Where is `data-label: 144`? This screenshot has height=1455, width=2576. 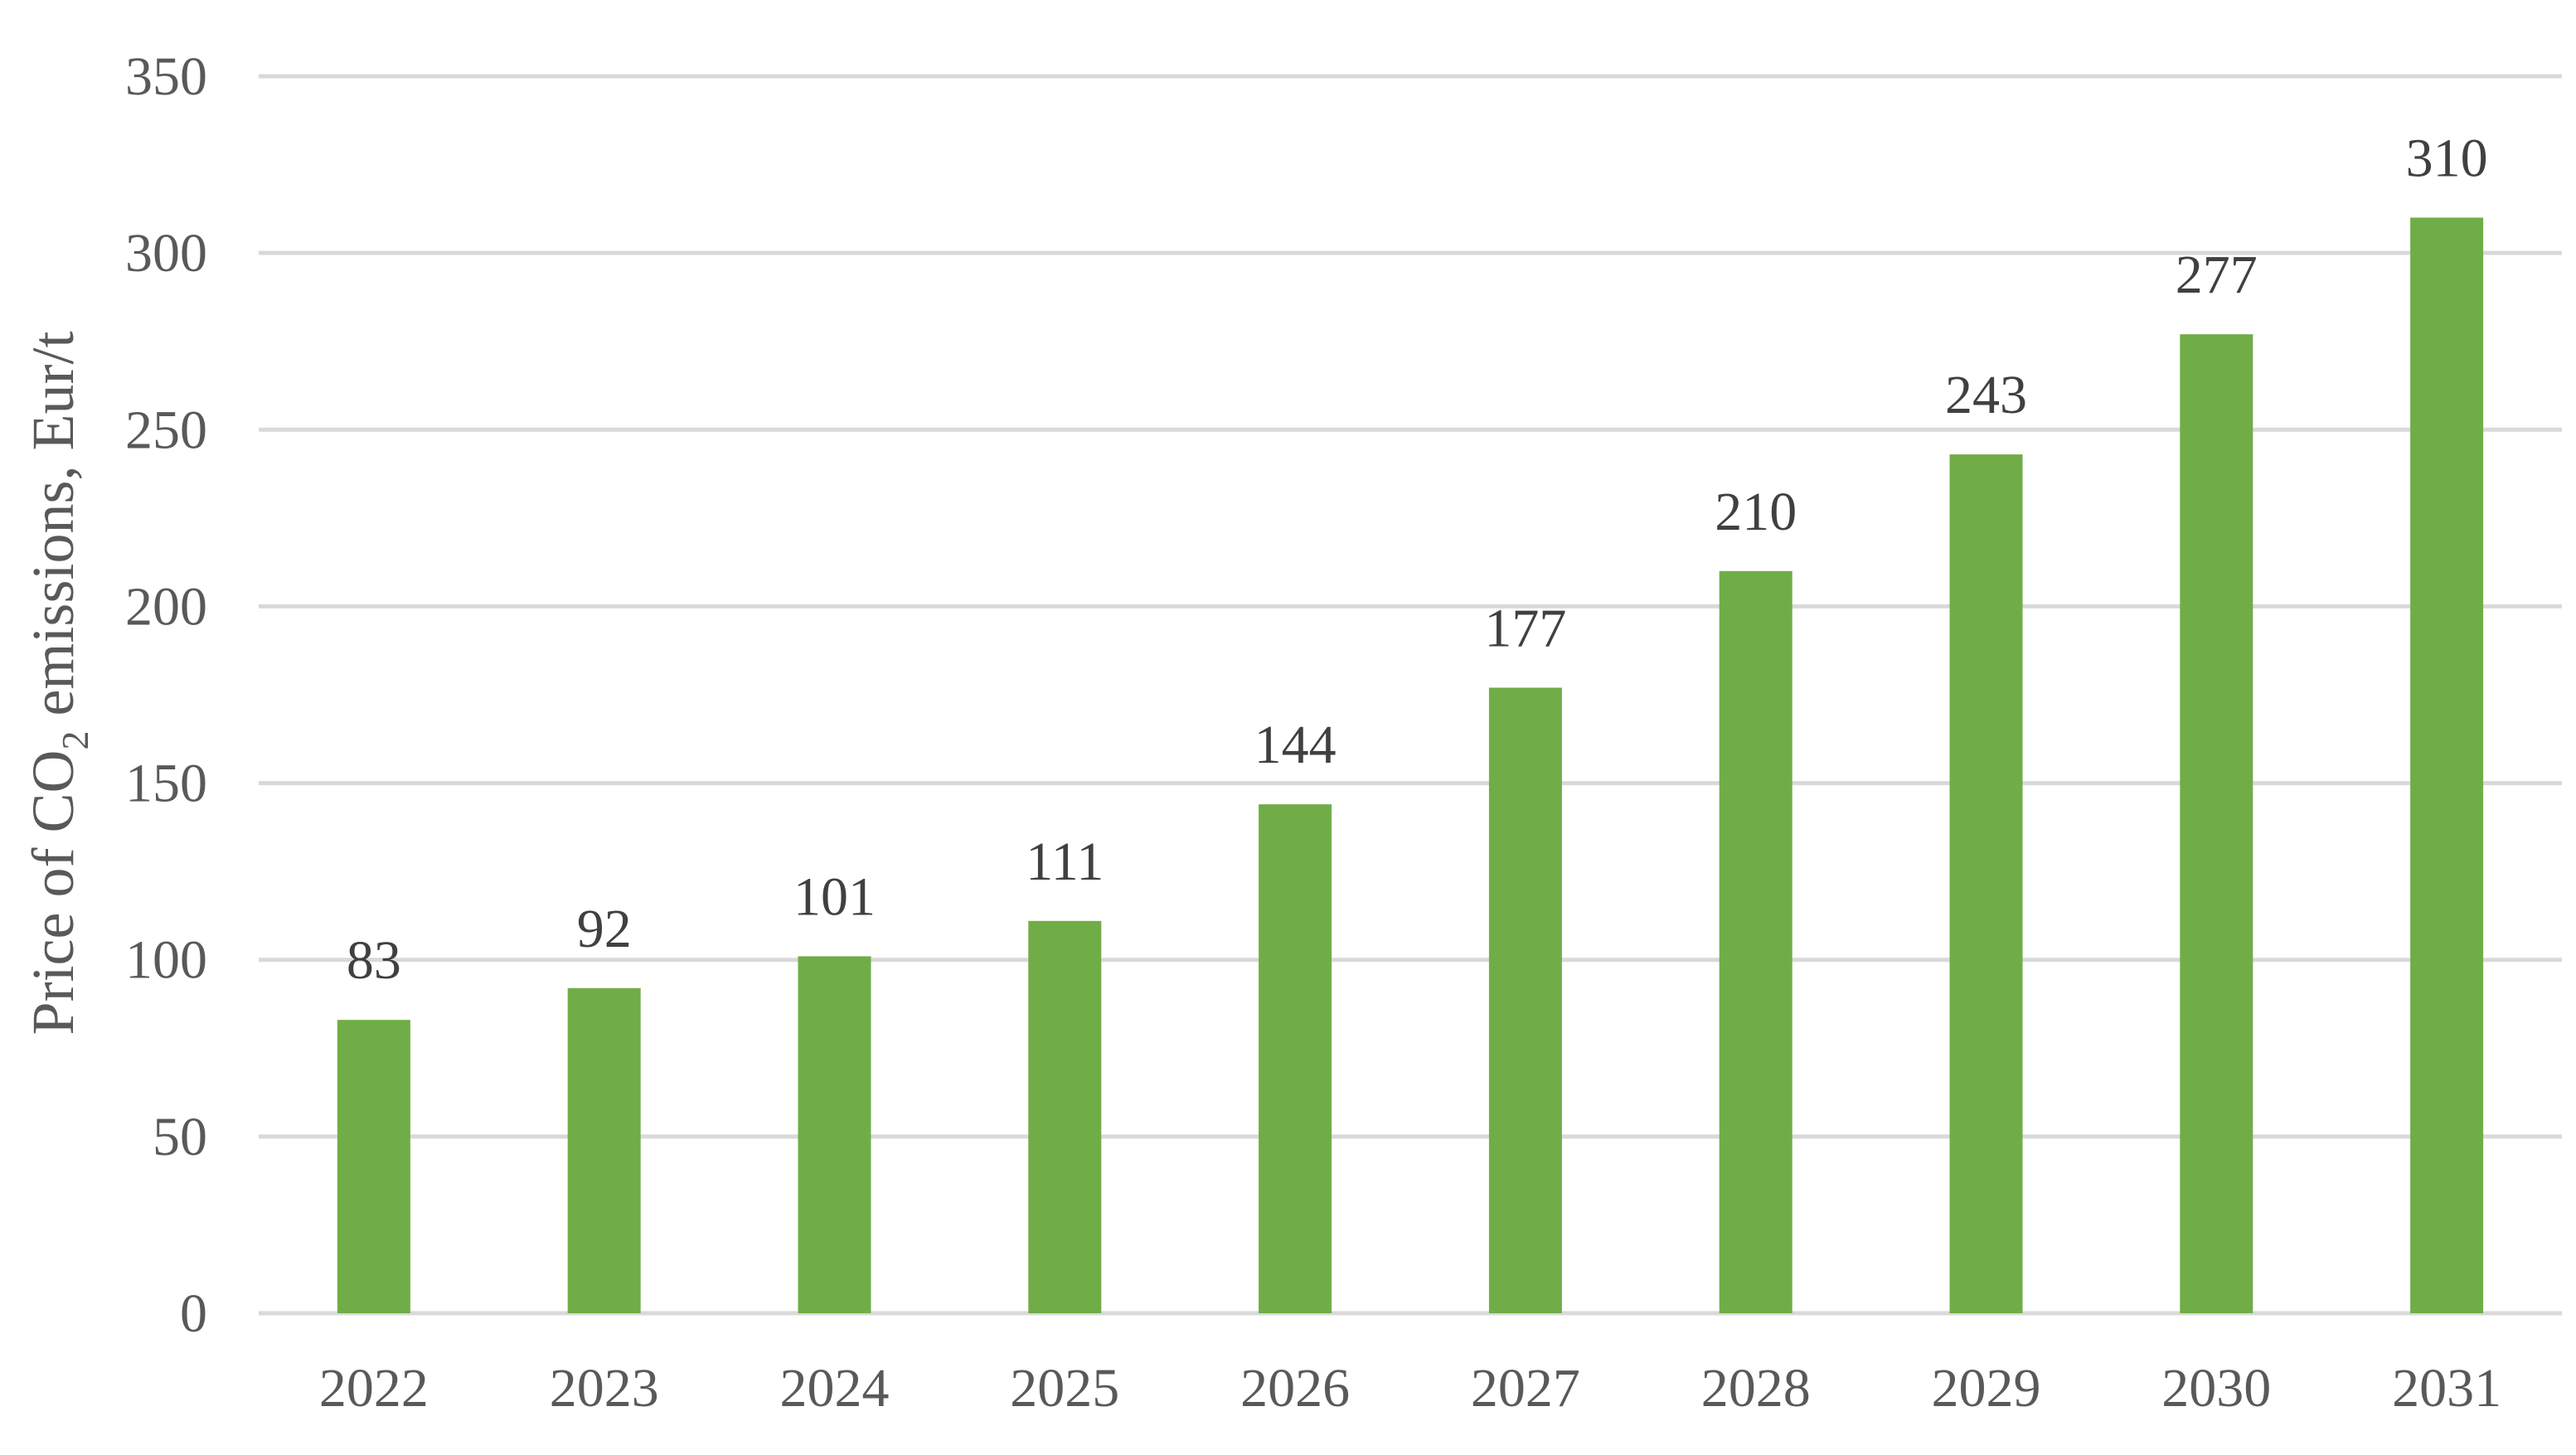 data-label: 144 is located at coordinates (1295, 745).